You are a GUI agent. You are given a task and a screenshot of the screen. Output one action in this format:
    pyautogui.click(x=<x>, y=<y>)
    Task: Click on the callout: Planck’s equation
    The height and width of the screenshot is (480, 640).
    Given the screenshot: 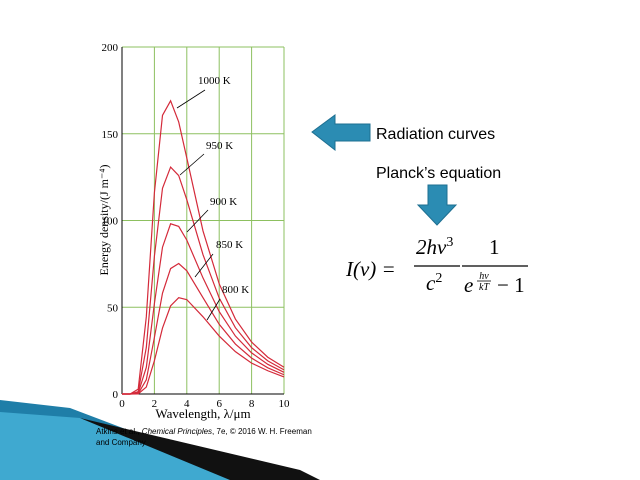 What is the action you would take?
    pyautogui.click(x=438, y=173)
    